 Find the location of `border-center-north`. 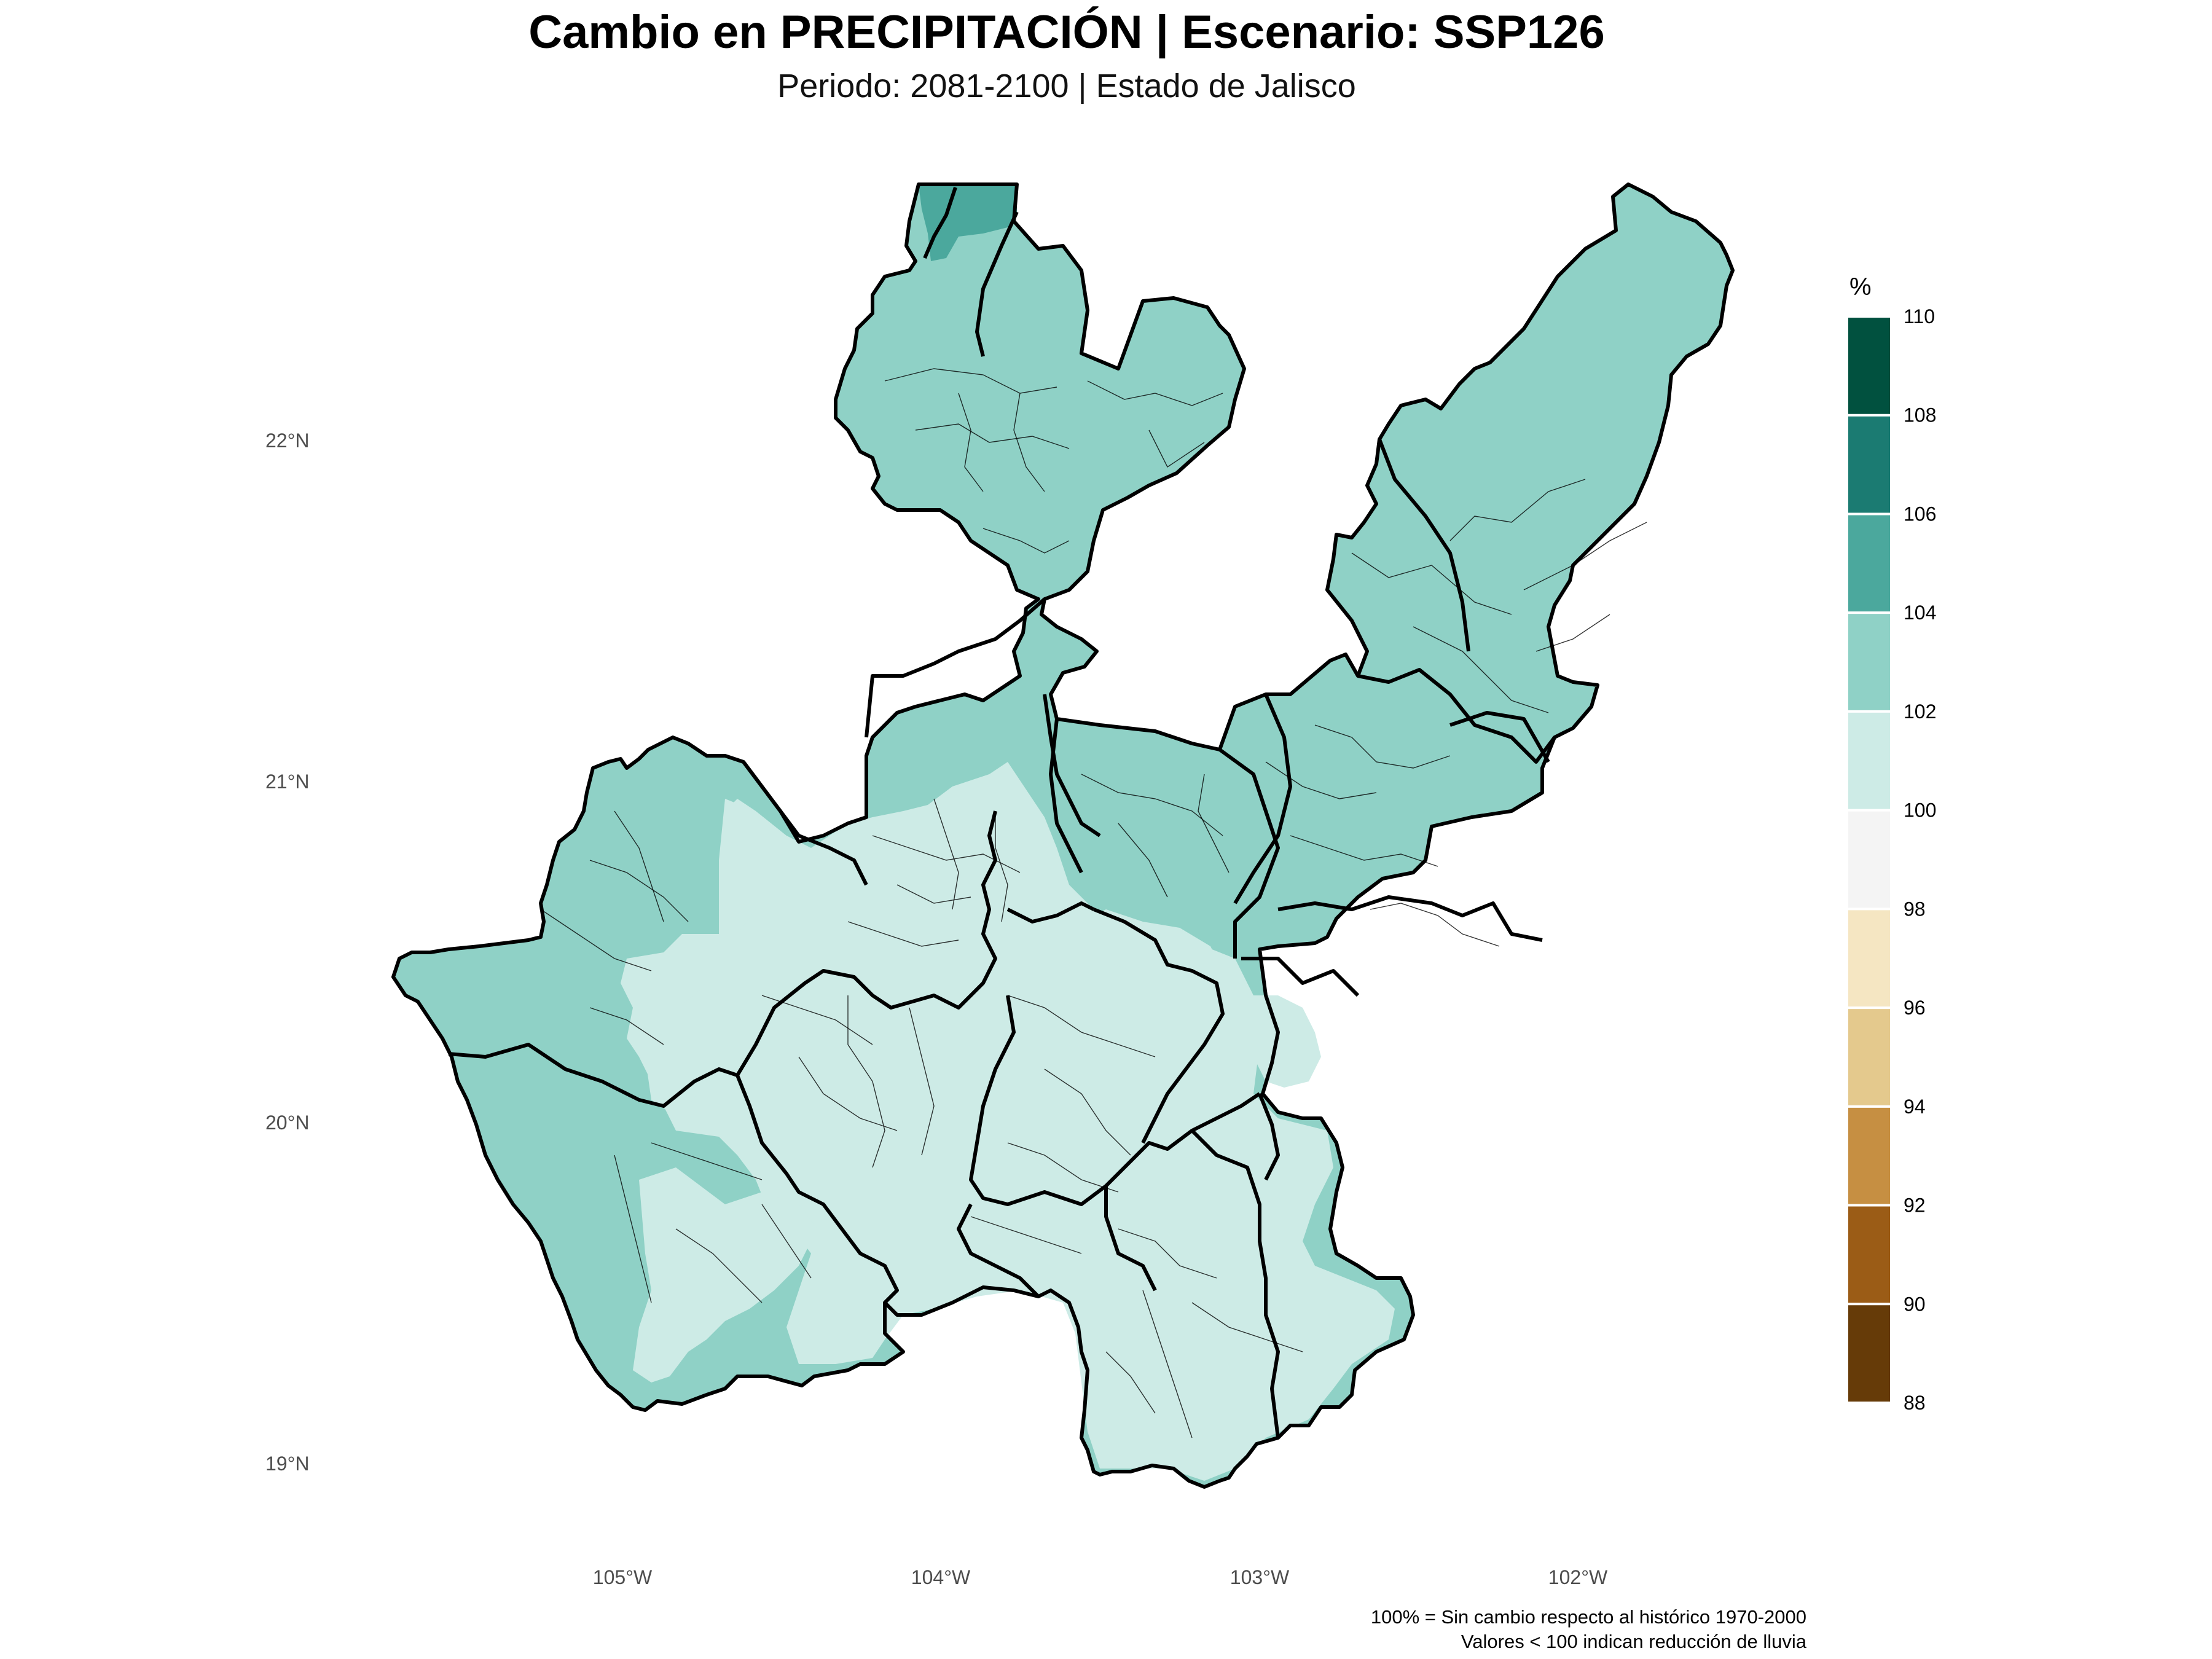

border-center-north is located at coordinates (1072, 765).